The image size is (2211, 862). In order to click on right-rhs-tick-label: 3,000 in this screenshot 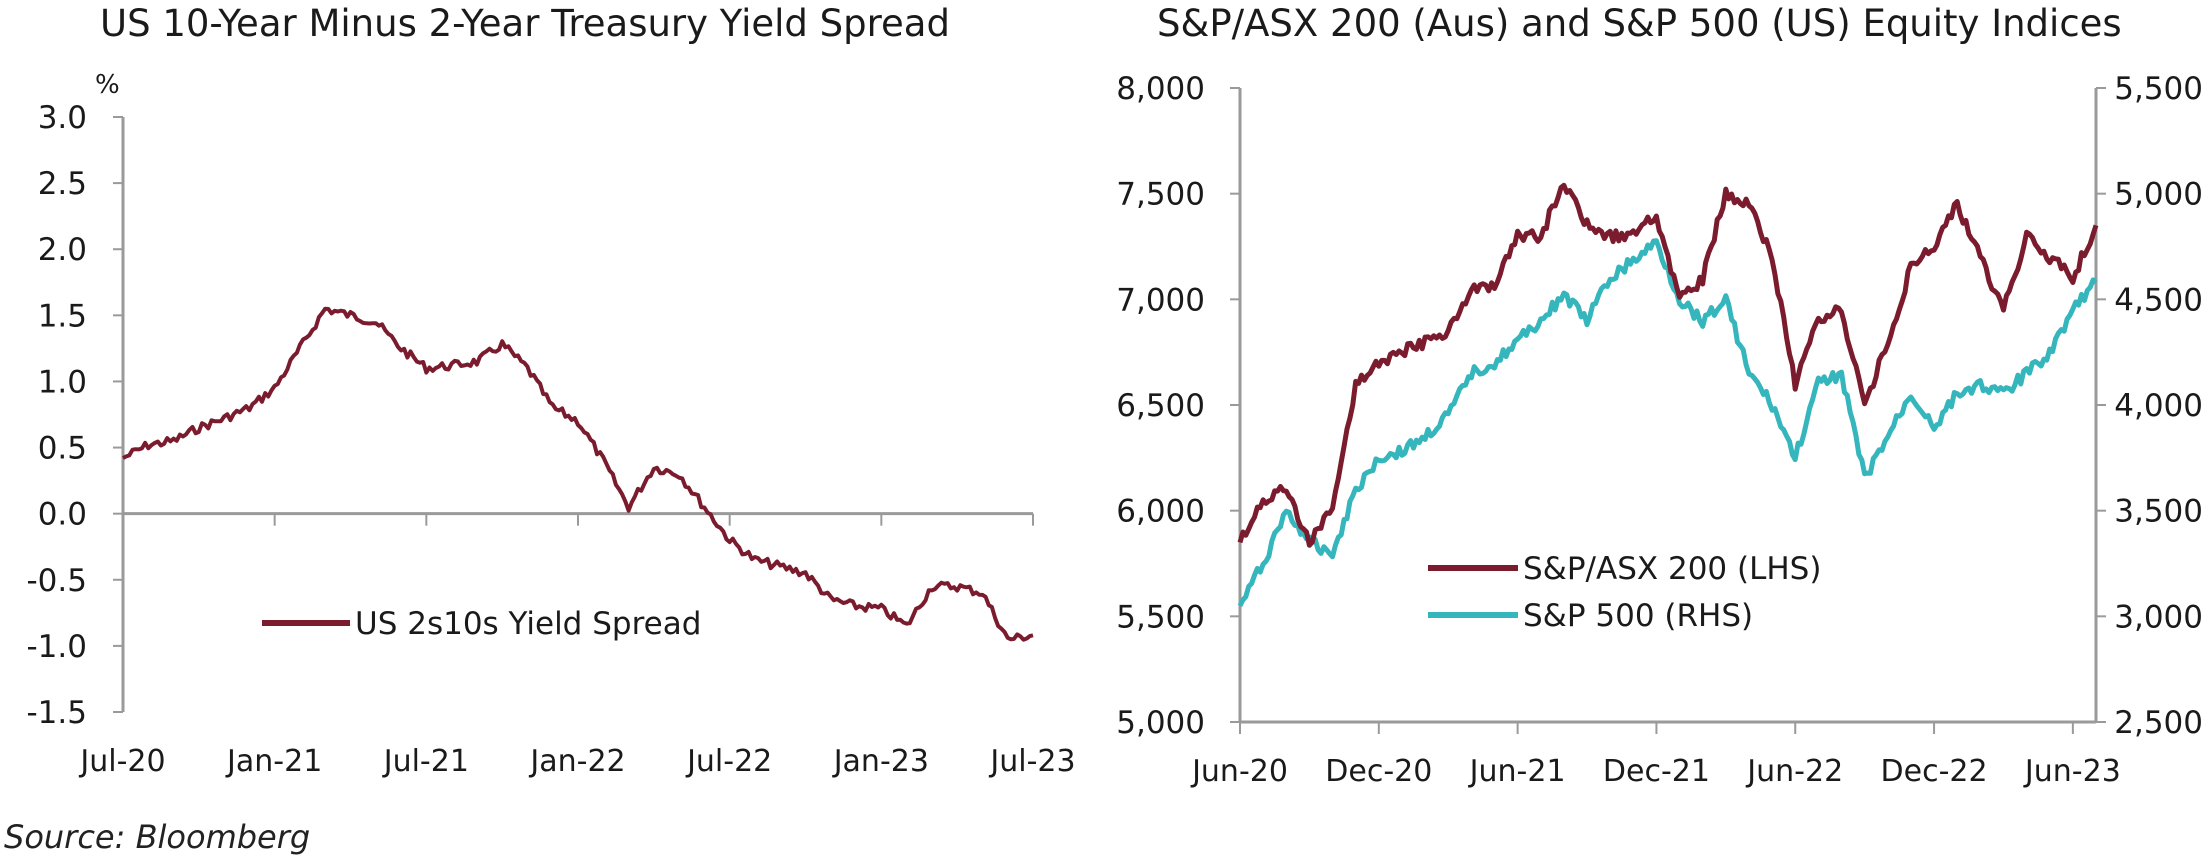, I will do `click(2158, 617)`.